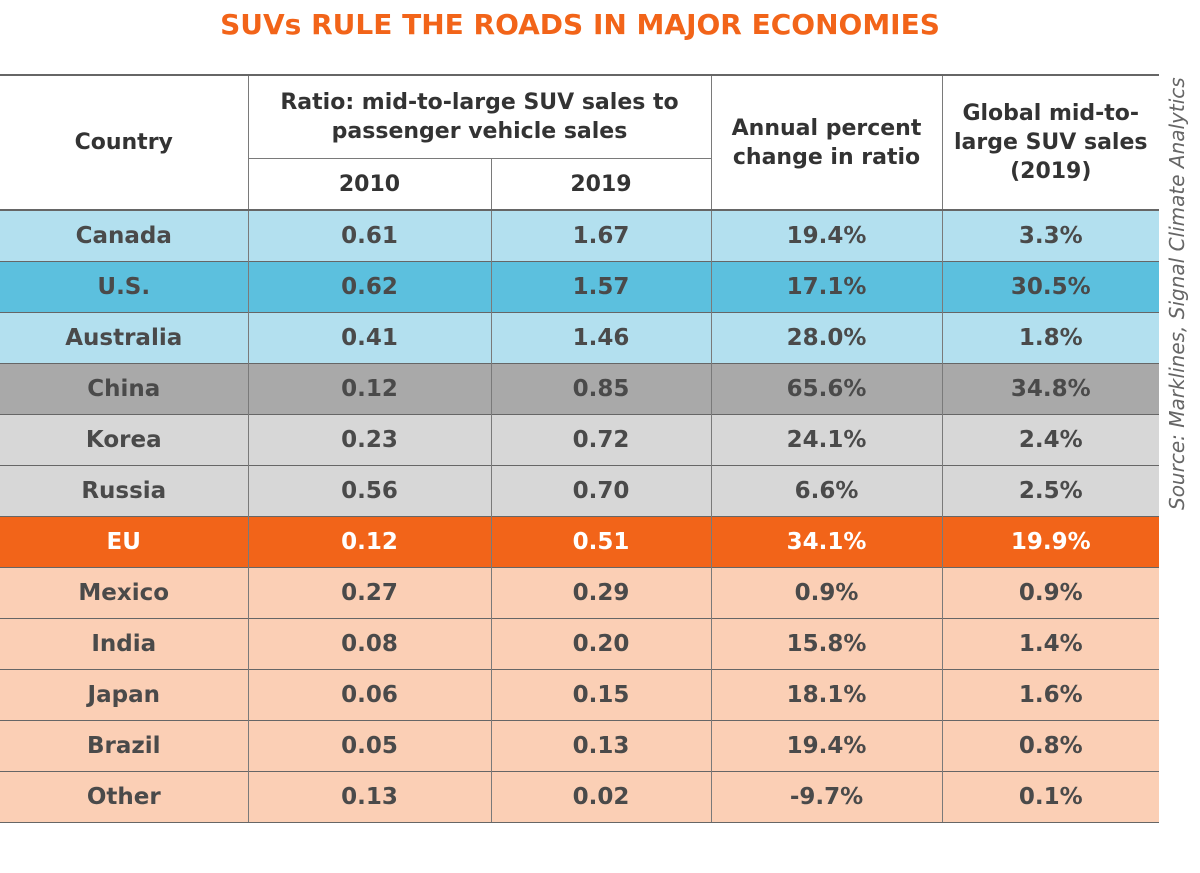 The height and width of the screenshot is (873, 1200). I want to click on cell-ratio-2010: 0.56, so click(369, 491).